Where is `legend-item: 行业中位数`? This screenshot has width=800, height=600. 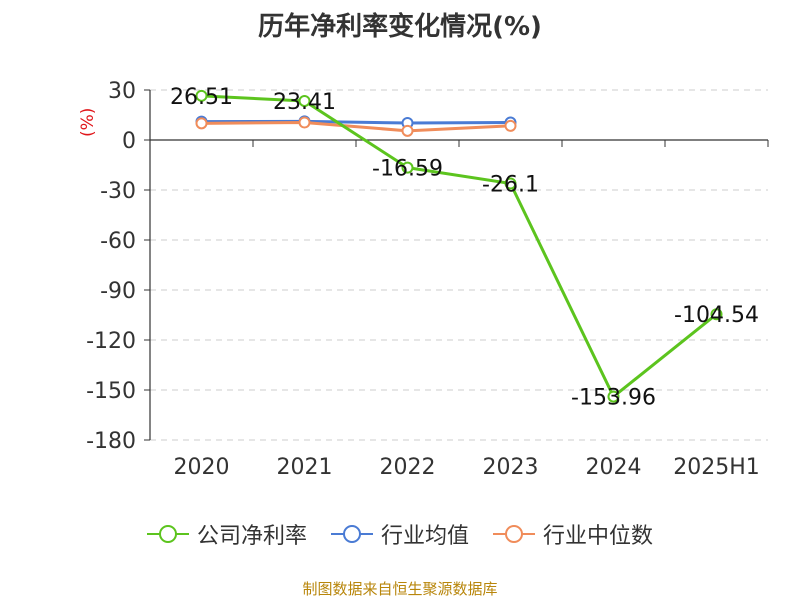 legend-item: 行业中位数 is located at coordinates (573, 534).